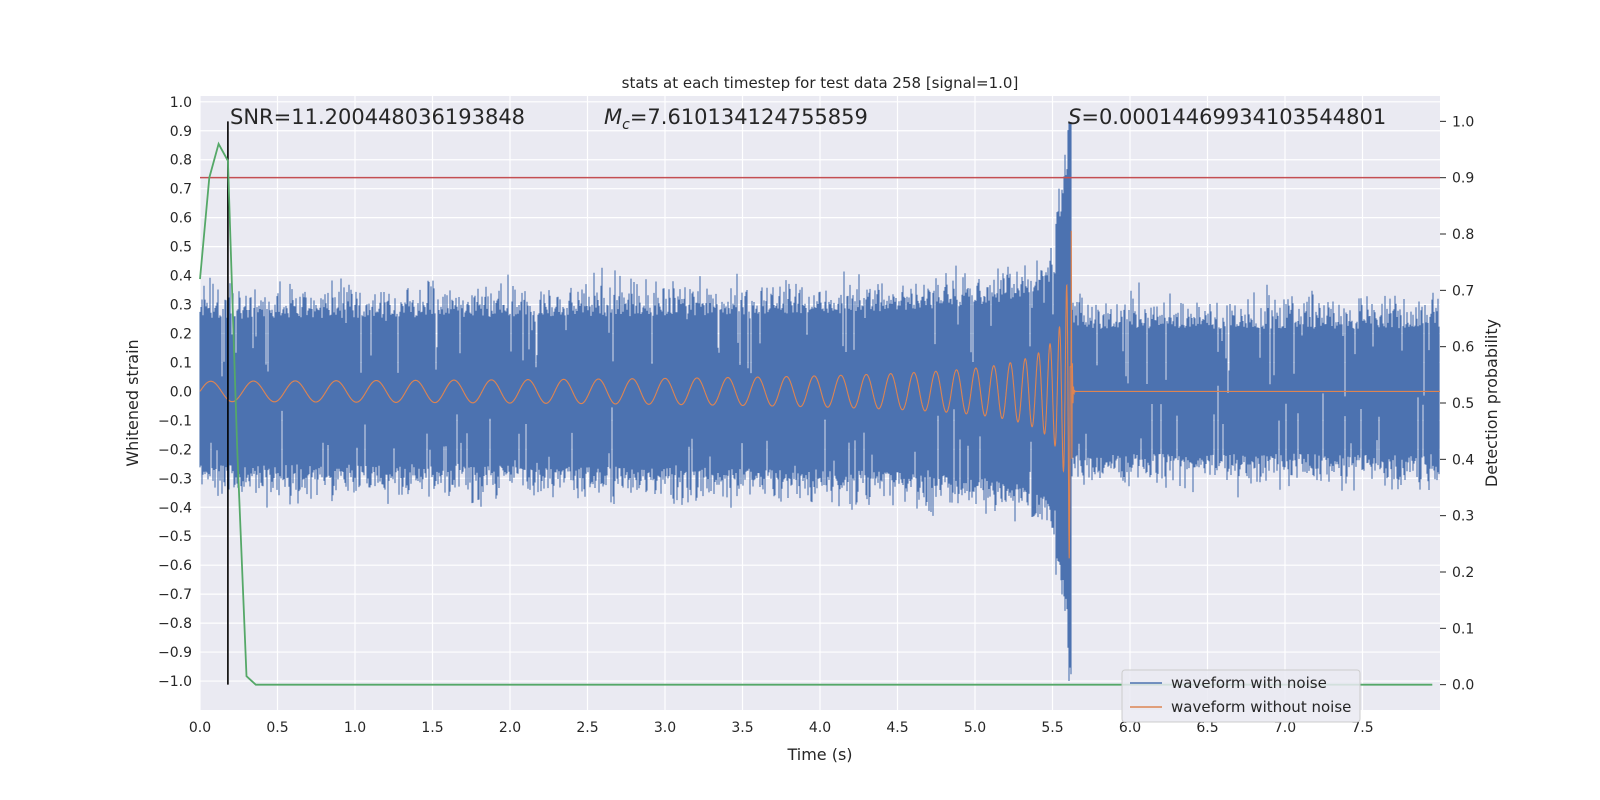 The image size is (1600, 800). What do you see at coordinates (1463, 291) in the screenshot?
I see `y-right-tick-label: 0.7` at bounding box center [1463, 291].